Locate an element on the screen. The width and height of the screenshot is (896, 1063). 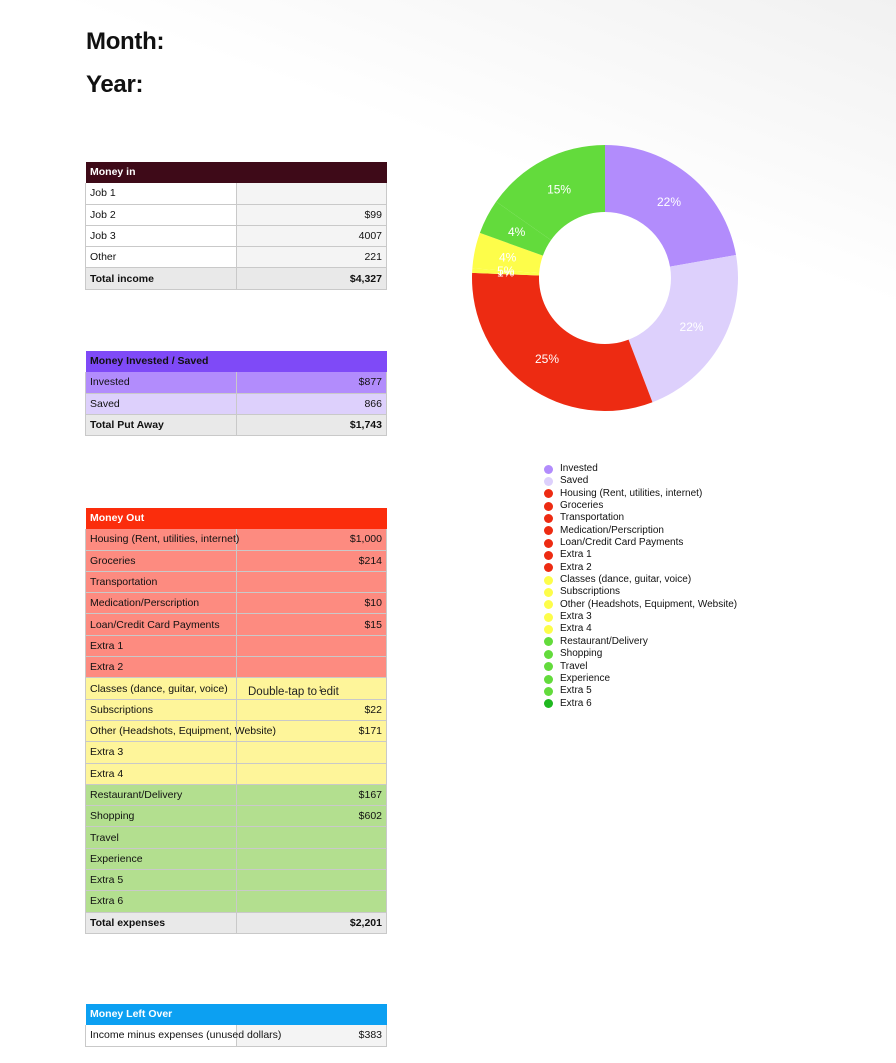
row-value: $602 is located at coordinates (311, 816).